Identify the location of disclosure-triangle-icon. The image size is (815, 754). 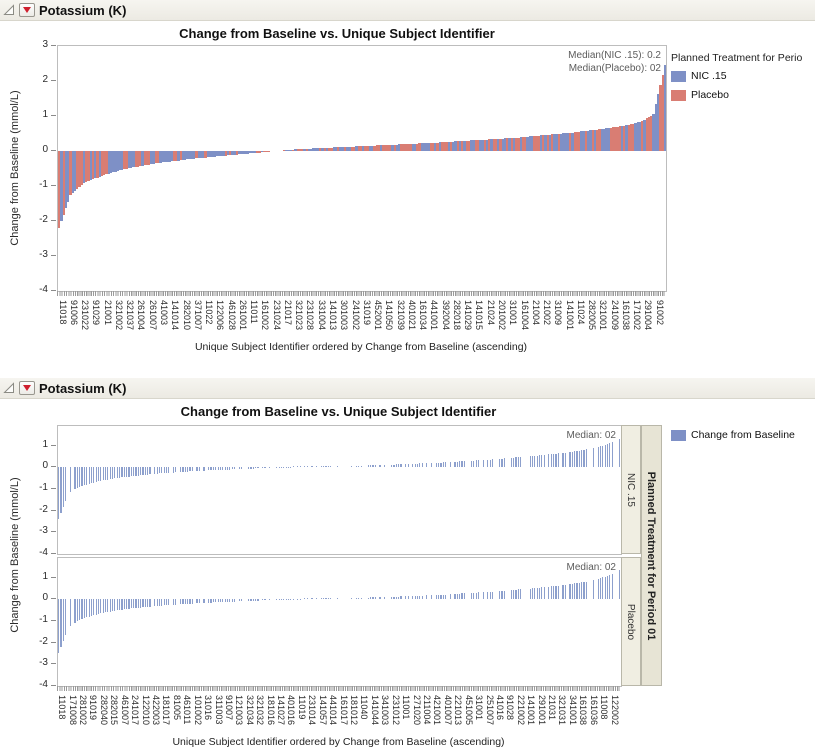
(9, 388).